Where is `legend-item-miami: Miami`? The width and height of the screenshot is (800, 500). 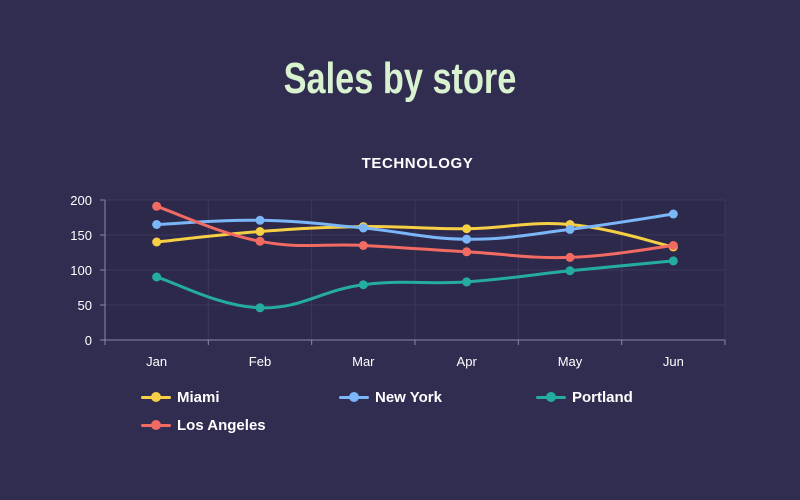 legend-item-miami: Miami is located at coordinates (180, 397).